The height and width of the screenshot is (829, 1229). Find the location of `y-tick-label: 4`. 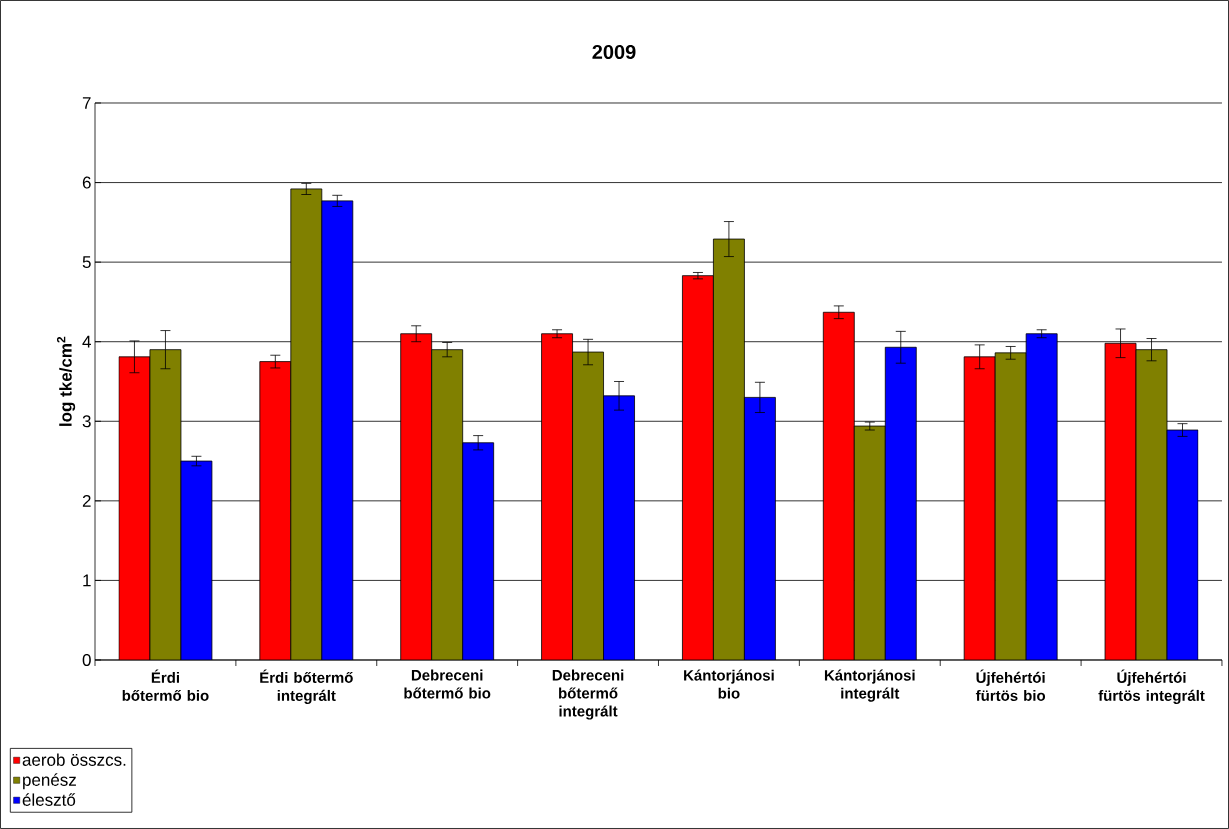

y-tick-label: 4 is located at coordinates (86, 341).